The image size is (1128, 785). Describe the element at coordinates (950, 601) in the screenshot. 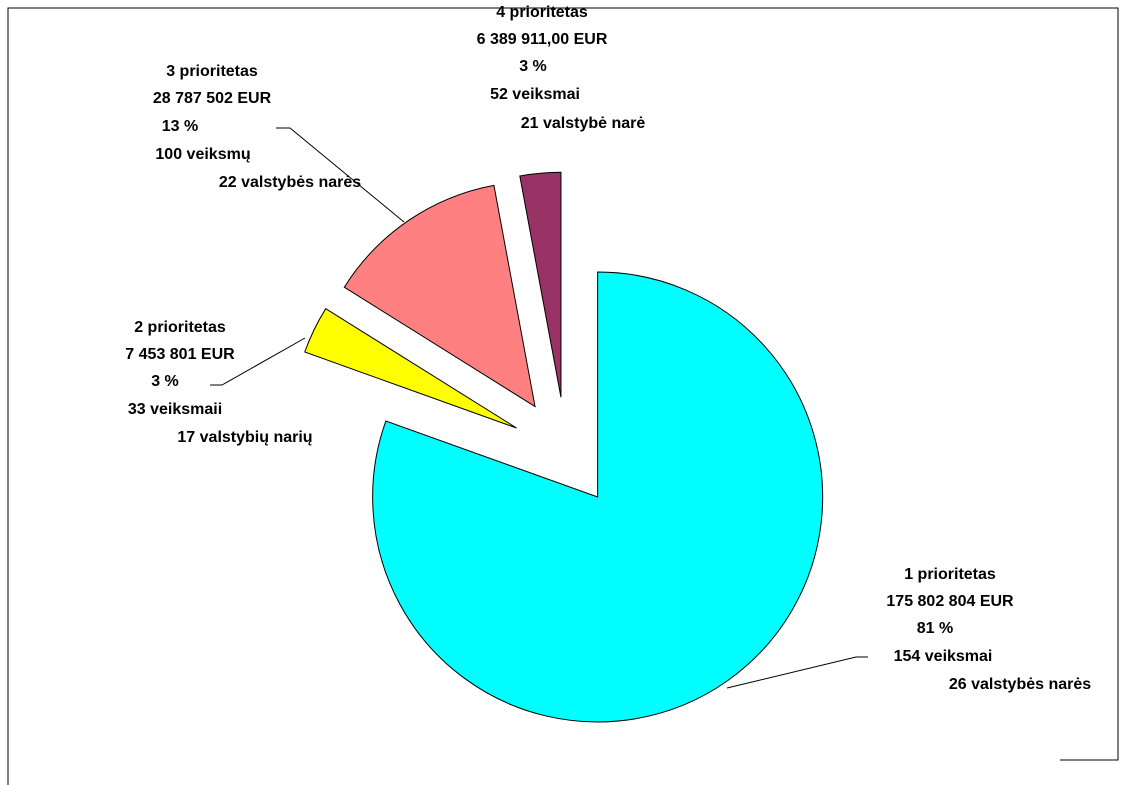

I see `slice-label: 175 802 804 EUR` at that location.